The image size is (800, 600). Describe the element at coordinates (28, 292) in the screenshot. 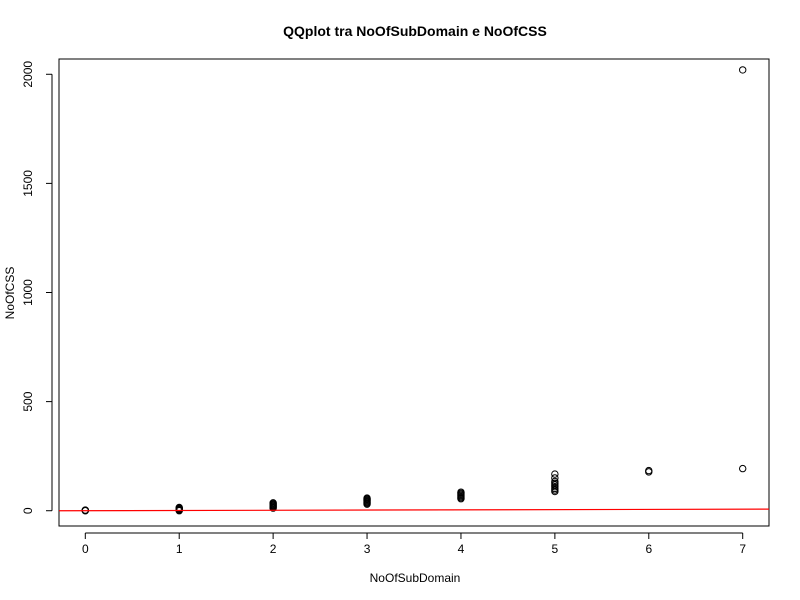

I see `y-tick-label: 1000` at that location.